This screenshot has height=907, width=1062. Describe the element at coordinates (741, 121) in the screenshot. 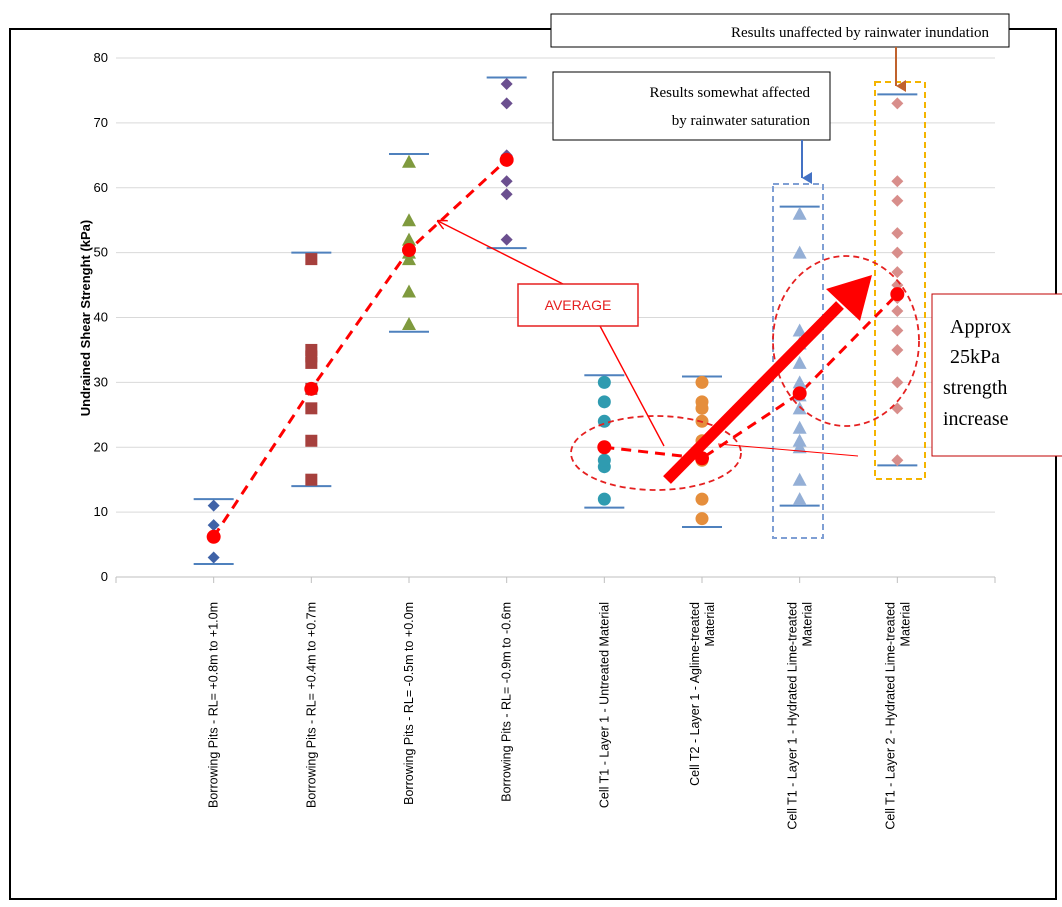

I see `affected-label-line-2: by rainwater saturation` at that location.